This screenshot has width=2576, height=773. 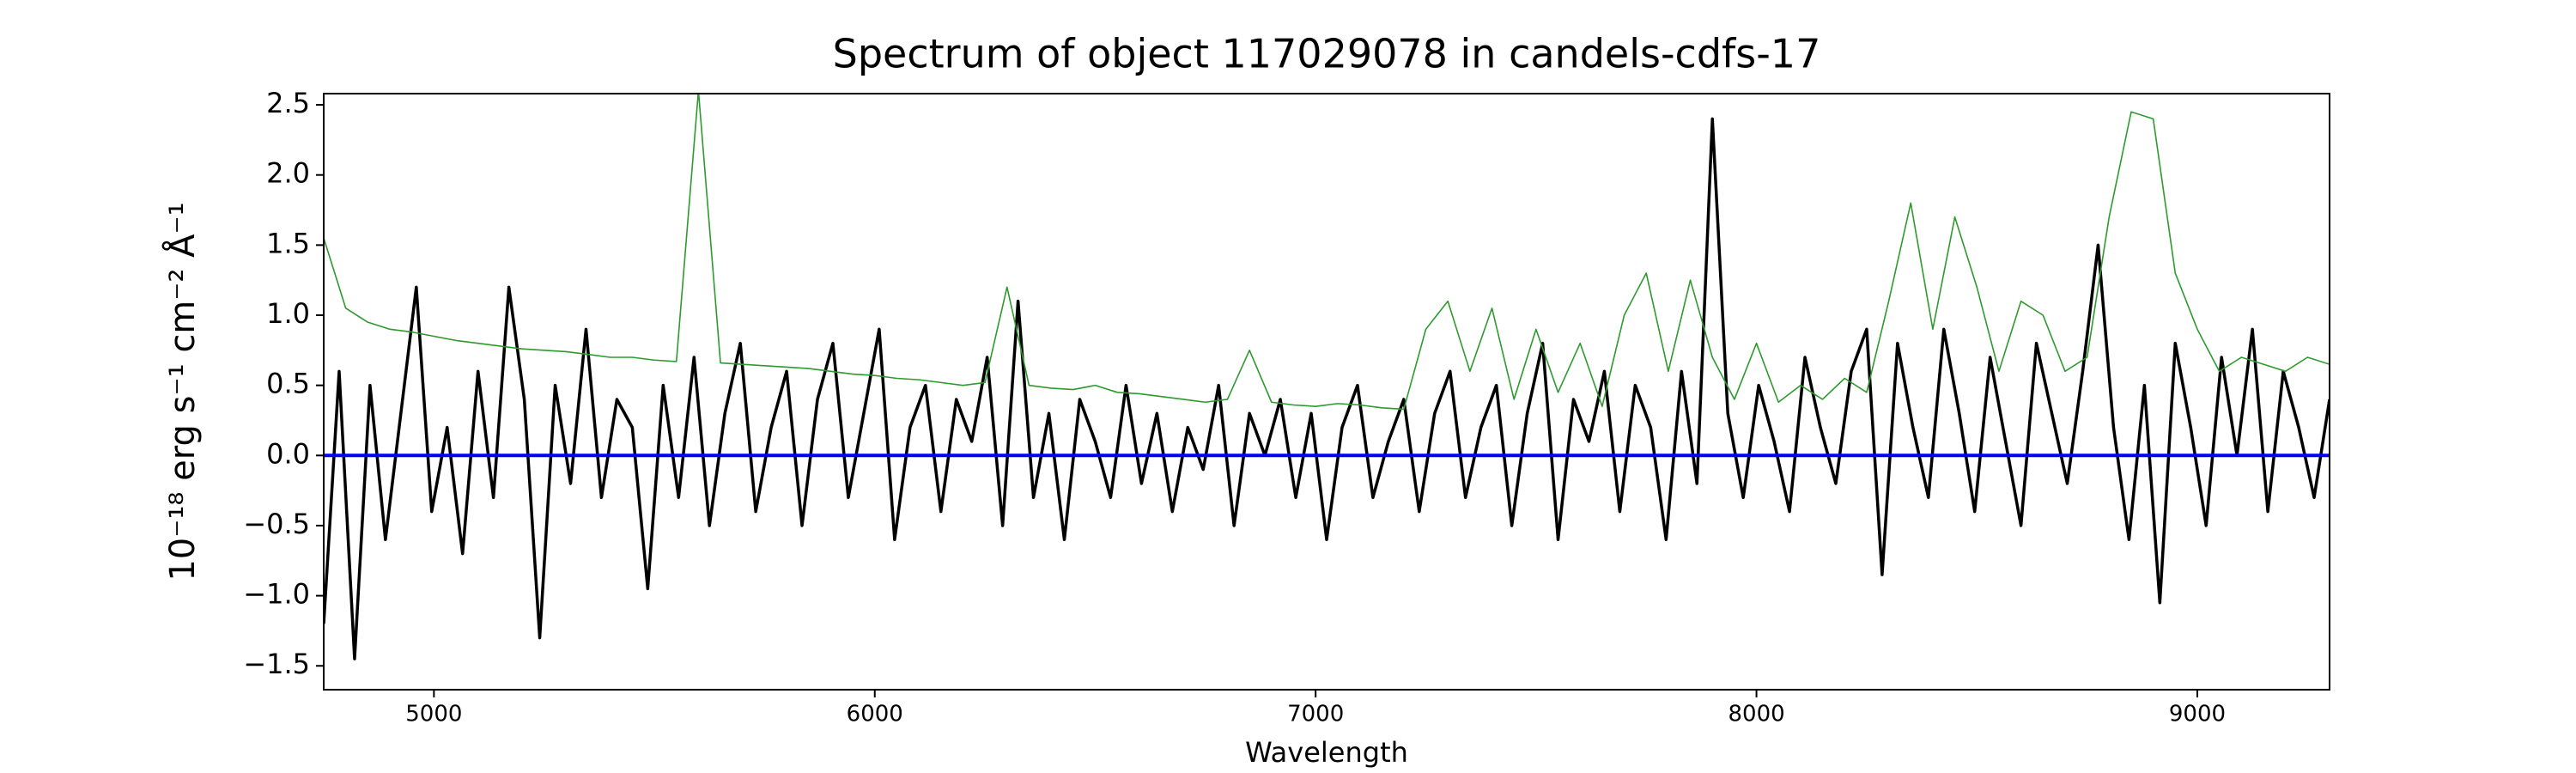 What do you see at coordinates (276, 524) in the screenshot?
I see `y-tick-label: −0.5` at bounding box center [276, 524].